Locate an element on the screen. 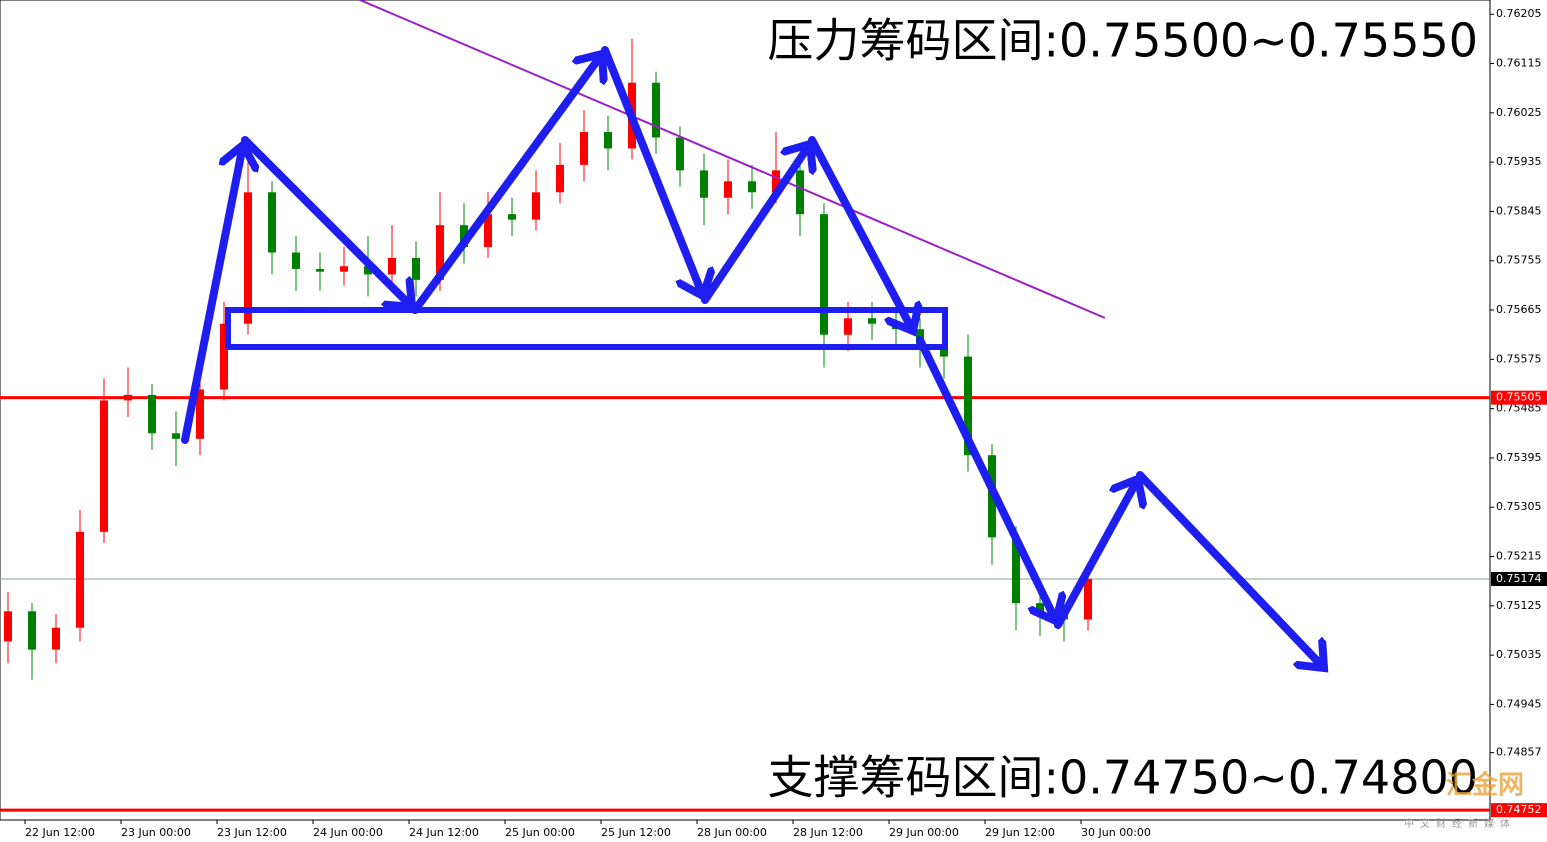 Image resolution: width=1547 pixels, height=842 pixels. y-tick-label: 0.76025 is located at coordinates (1519, 112).